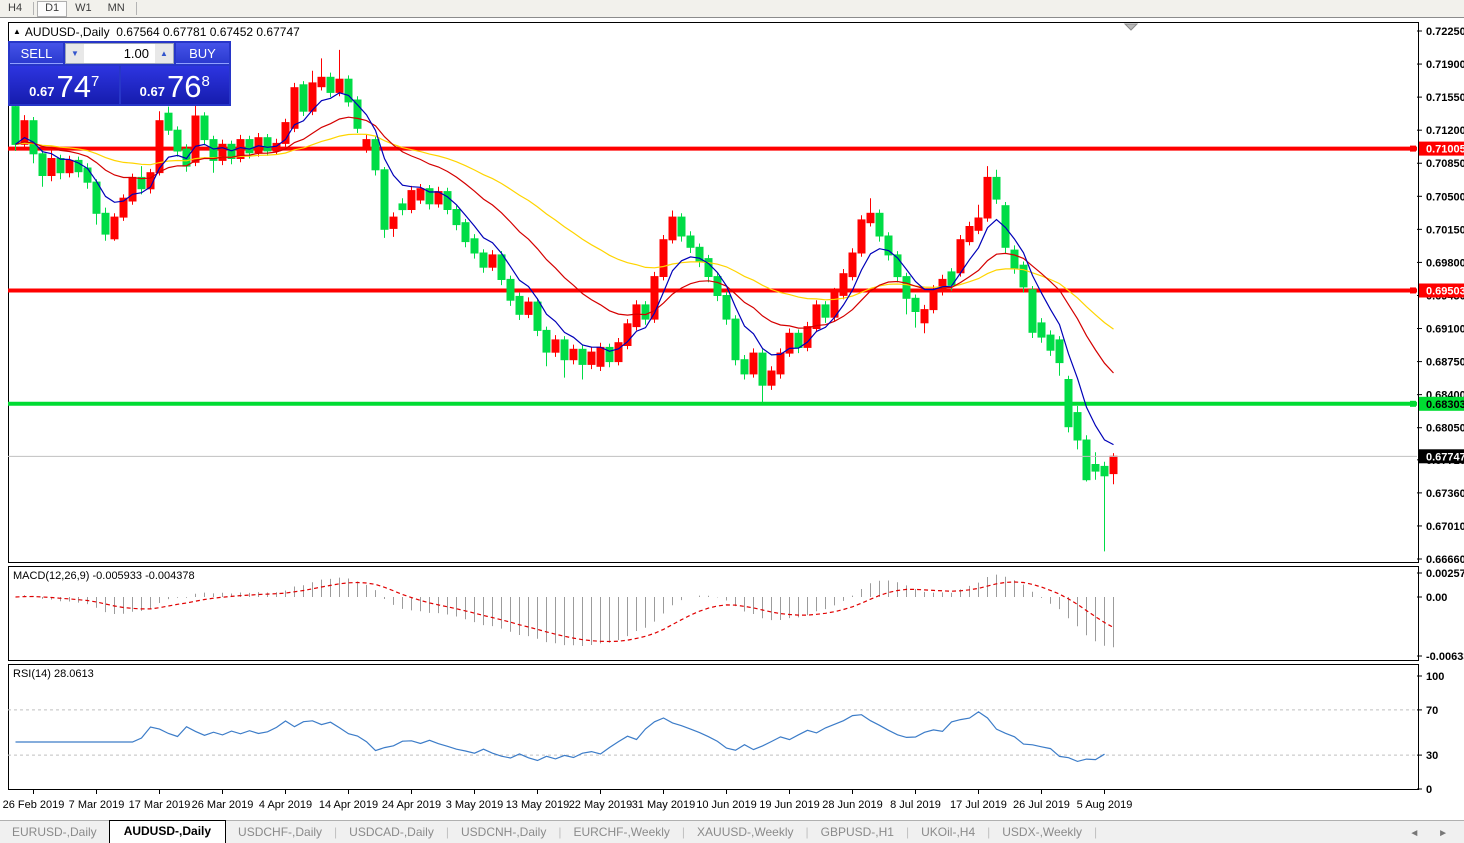 The width and height of the screenshot is (1464, 843). What do you see at coordinates (348, 805) in the screenshot?
I see `svg-text: 14 Apr 2019` at bounding box center [348, 805].